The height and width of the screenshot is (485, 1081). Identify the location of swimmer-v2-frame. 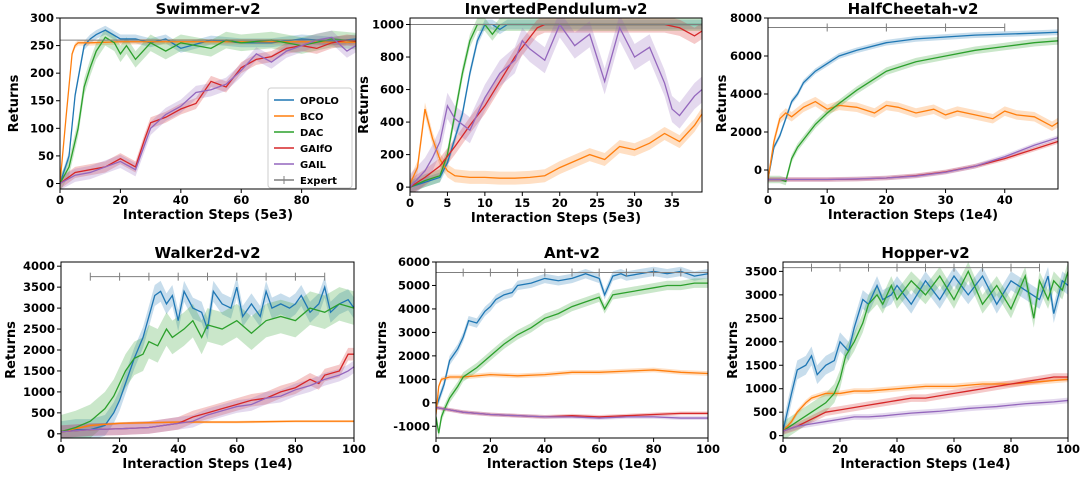
(208, 103).